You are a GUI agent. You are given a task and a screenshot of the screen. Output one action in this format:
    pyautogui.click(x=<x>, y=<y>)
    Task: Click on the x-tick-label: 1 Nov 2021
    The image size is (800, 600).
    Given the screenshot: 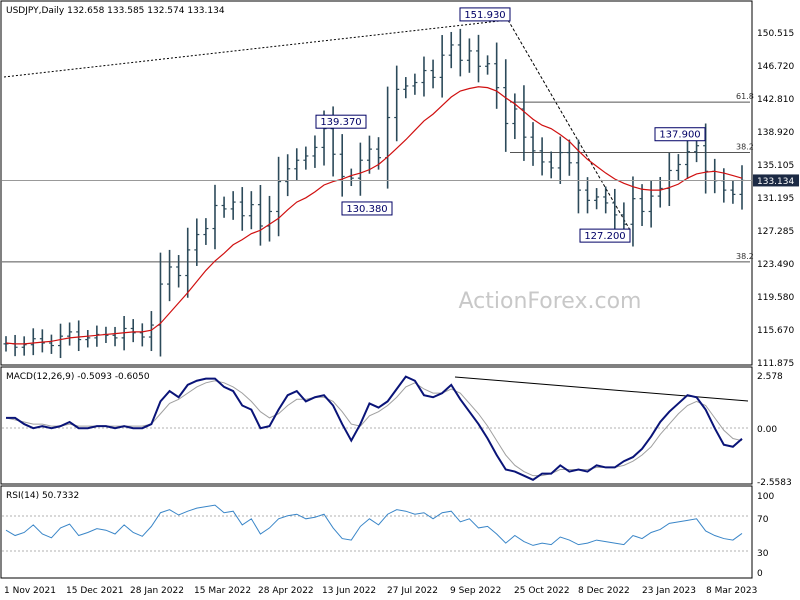 What is the action you would take?
    pyautogui.click(x=30, y=591)
    